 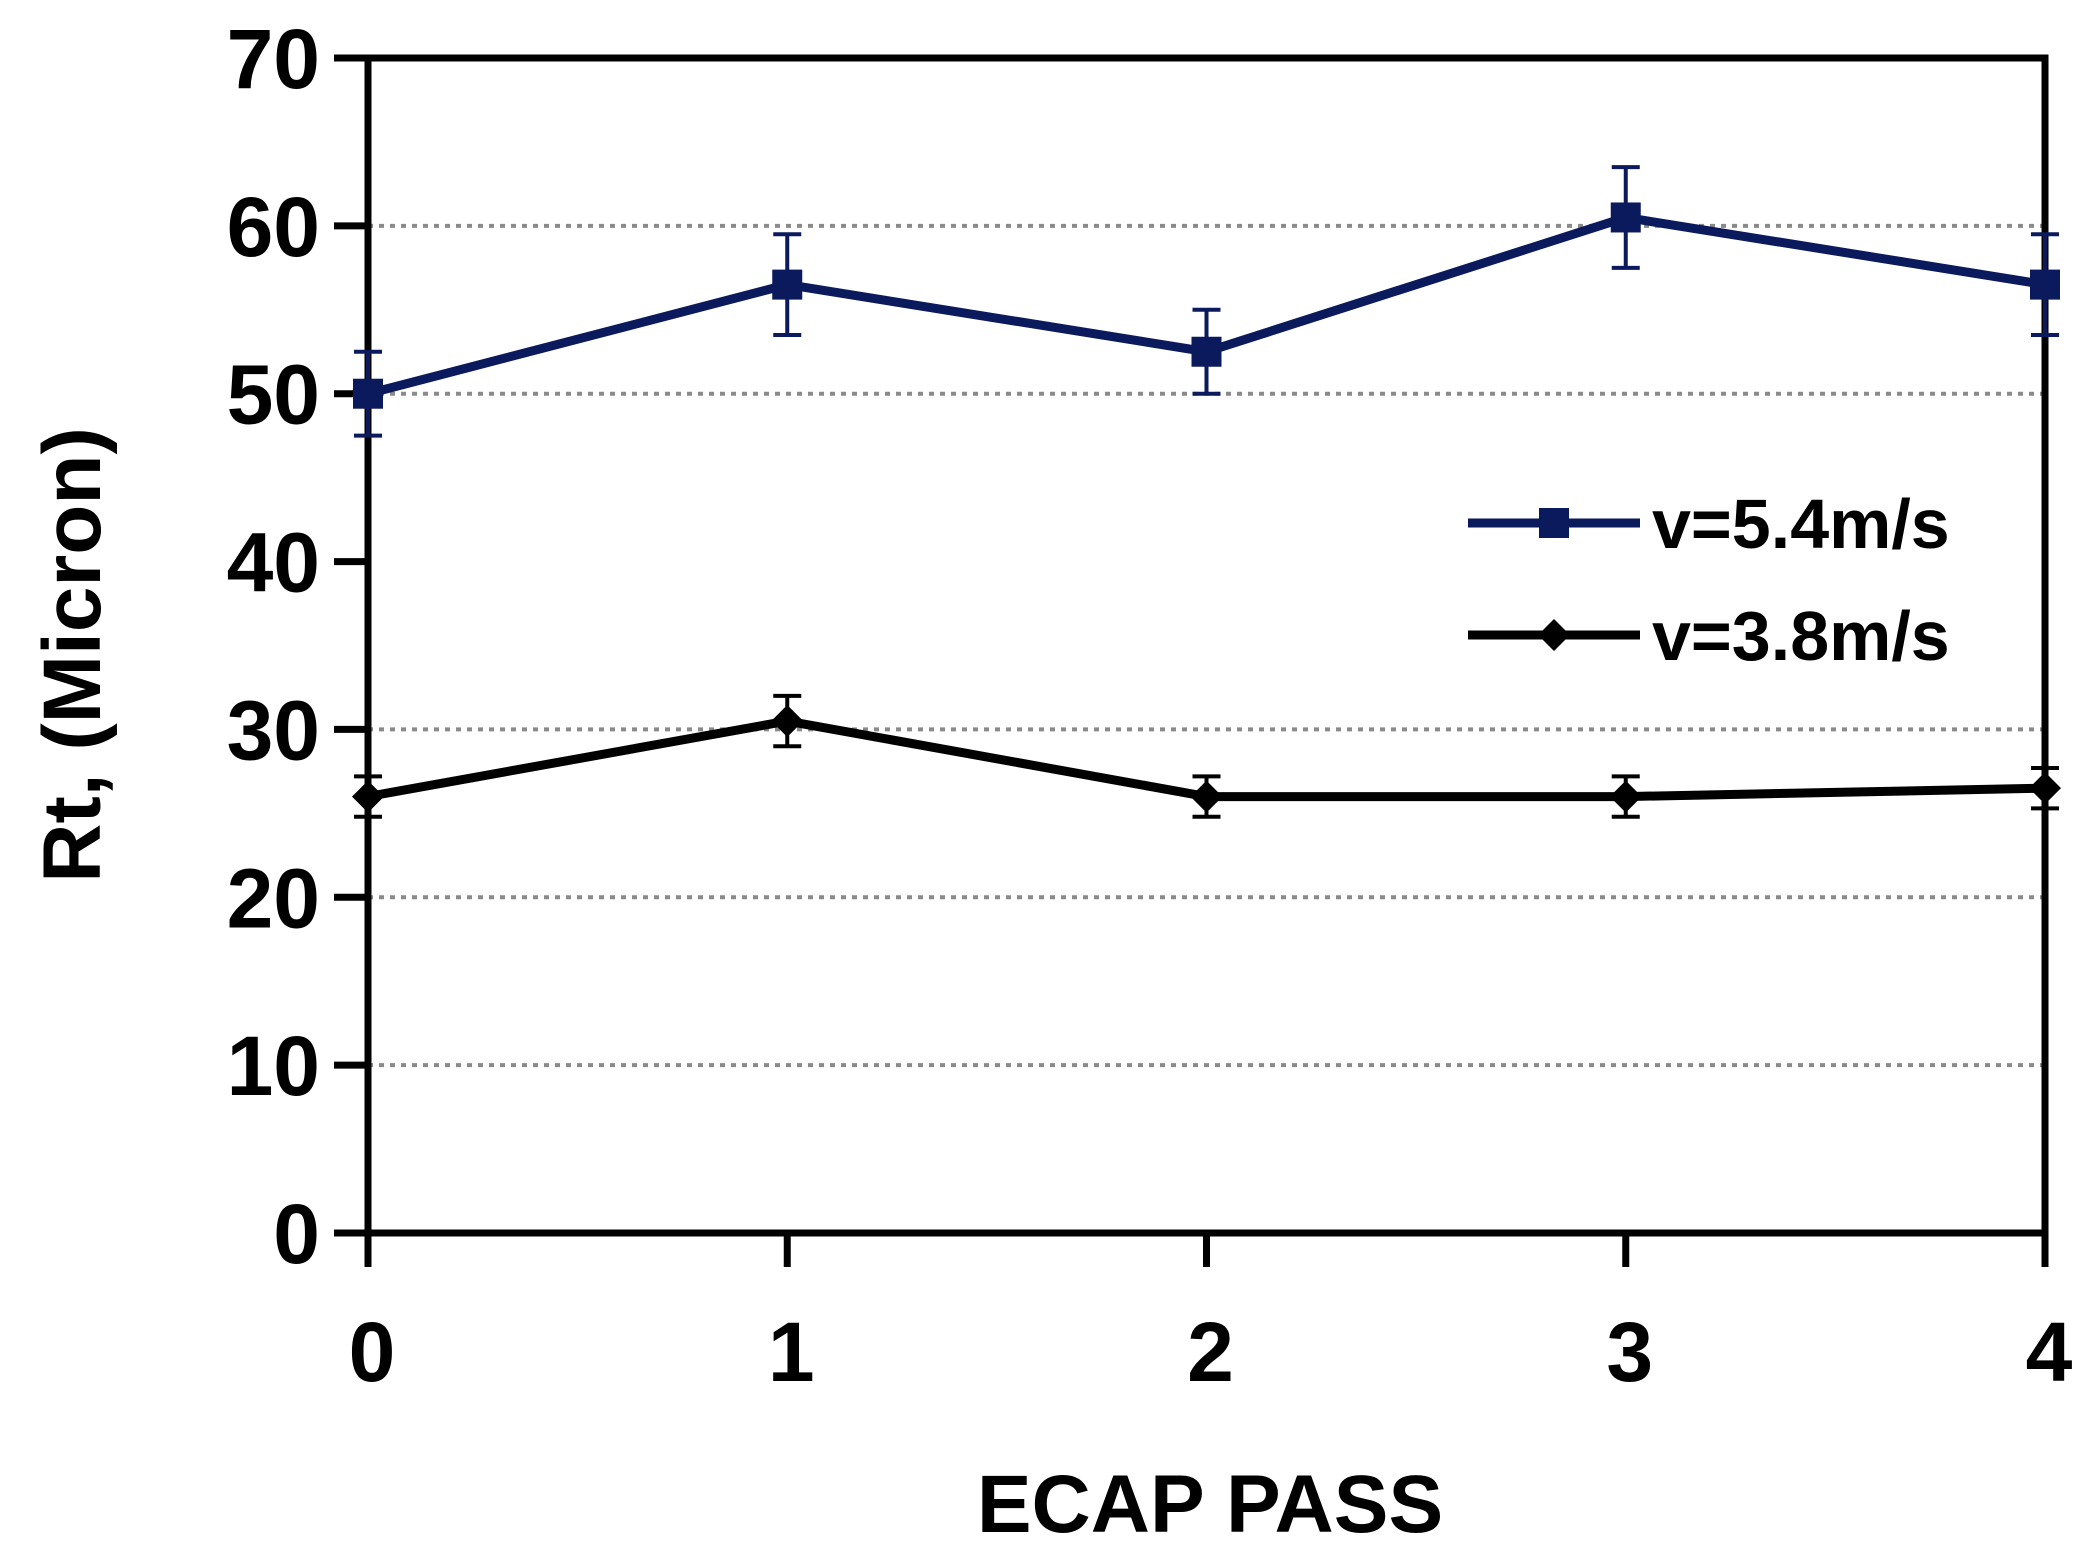 I want to click on y-tick-label: 30, so click(x=273, y=730).